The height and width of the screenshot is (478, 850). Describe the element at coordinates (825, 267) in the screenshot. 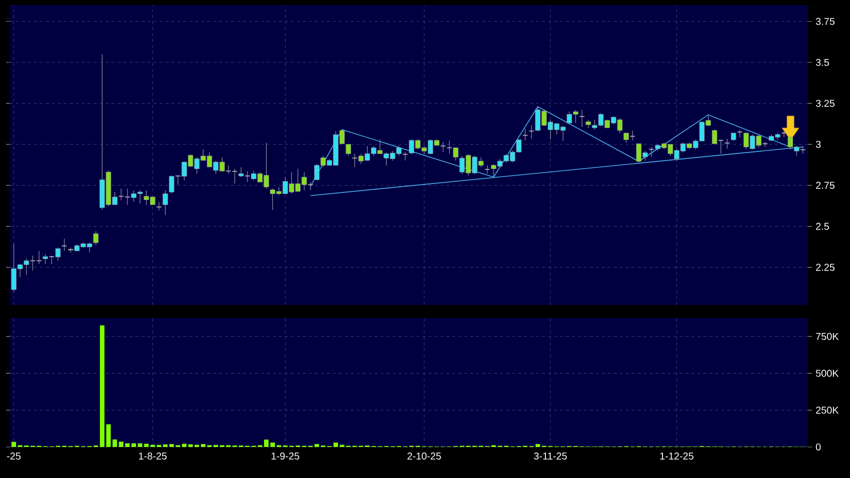

I see `y-tick-label: 2.25` at that location.